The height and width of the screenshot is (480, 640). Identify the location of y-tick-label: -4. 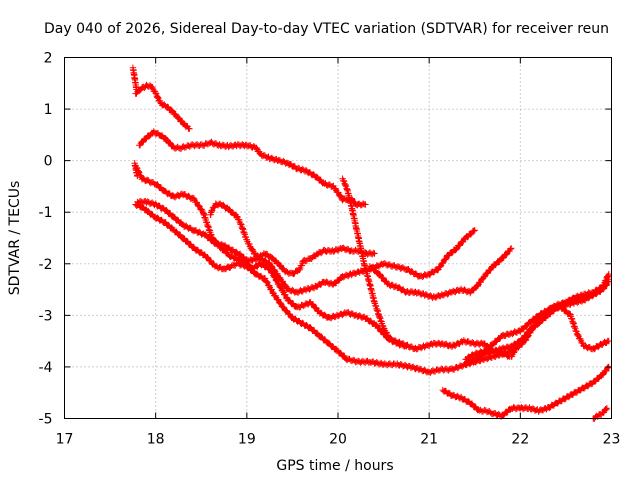
(46, 368).